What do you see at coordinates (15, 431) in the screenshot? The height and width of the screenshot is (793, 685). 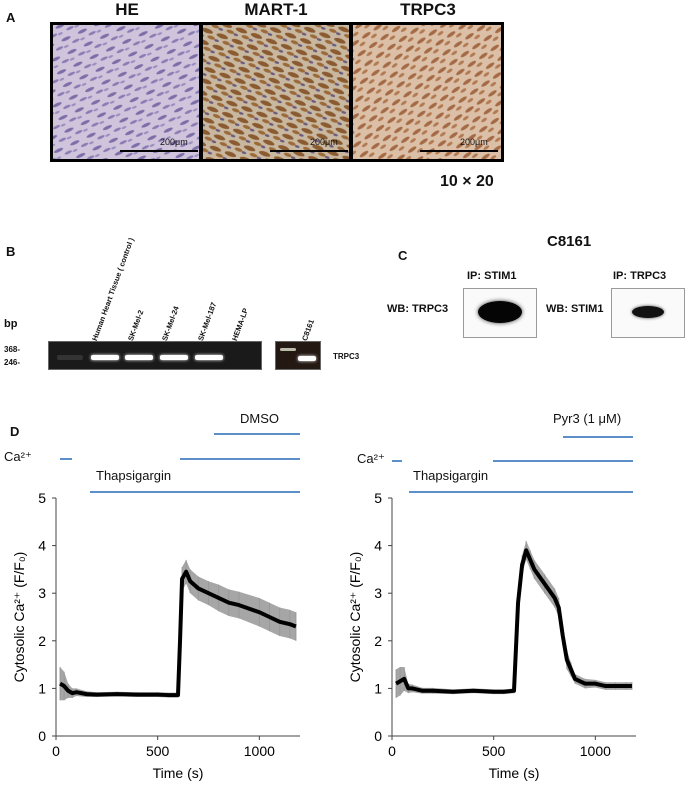 I see `panel-d-letter: D` at bounding box center [15, 431].